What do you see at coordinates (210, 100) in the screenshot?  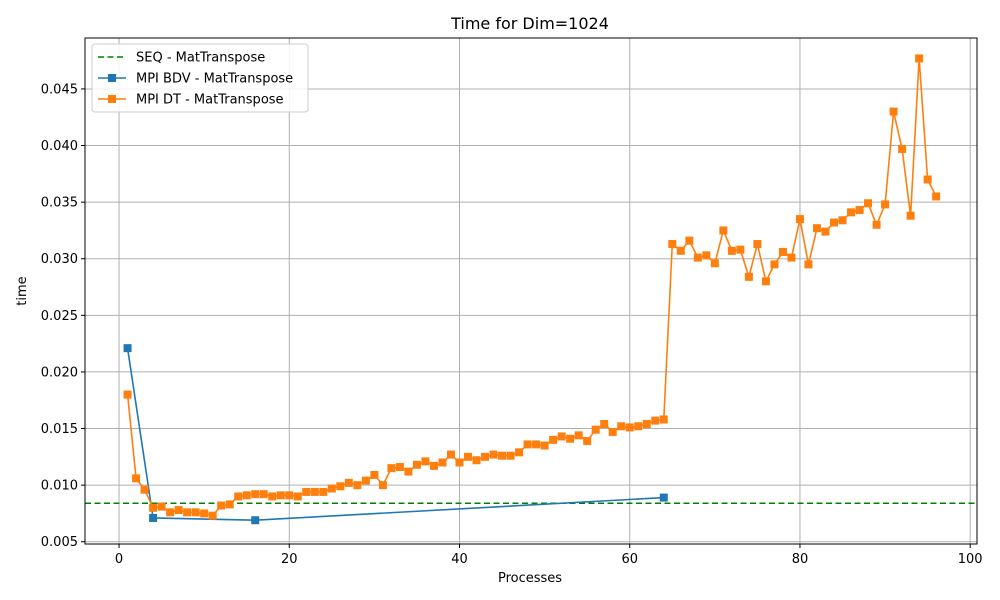 I see `legend-label: MPI DT - MatTranspose` at bounding box center [210, 100].